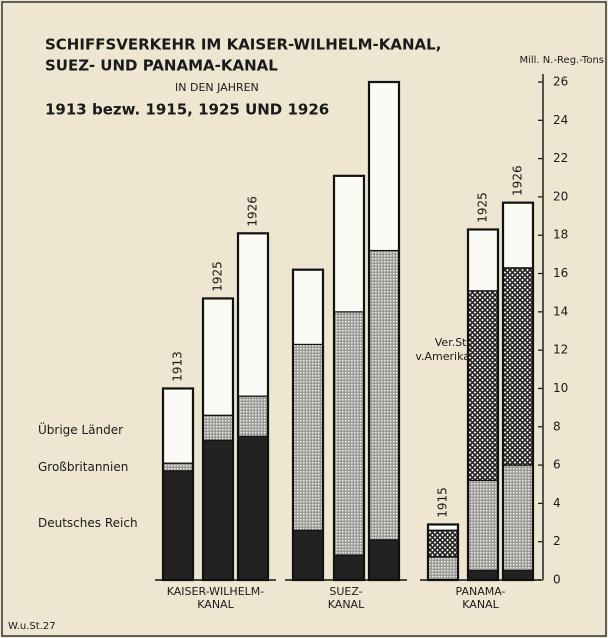 This screenshot has height=638, width=608. What do you see at coordinates (560, 311) in the screenshot?
I see `y-tick-label: 14` at bounding box center [560, 311].